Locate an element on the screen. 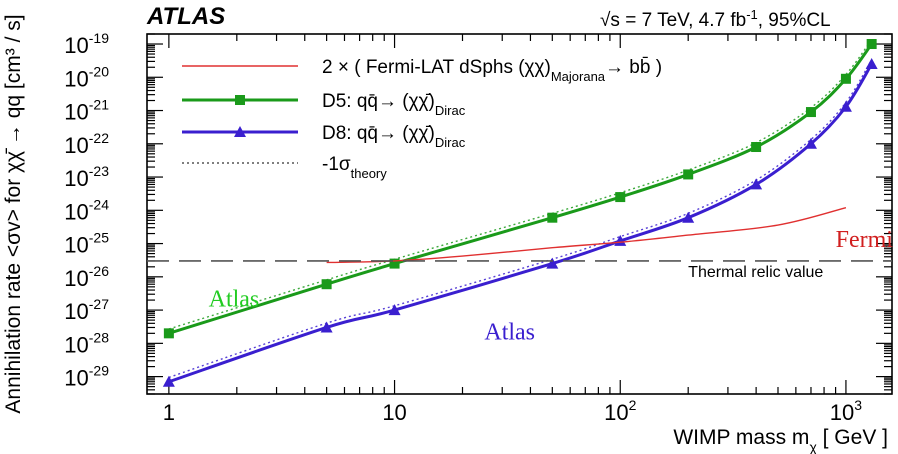 The image size is (898, 454). legend-label-theory: -1σtheory is located at coordinates (354, 167).